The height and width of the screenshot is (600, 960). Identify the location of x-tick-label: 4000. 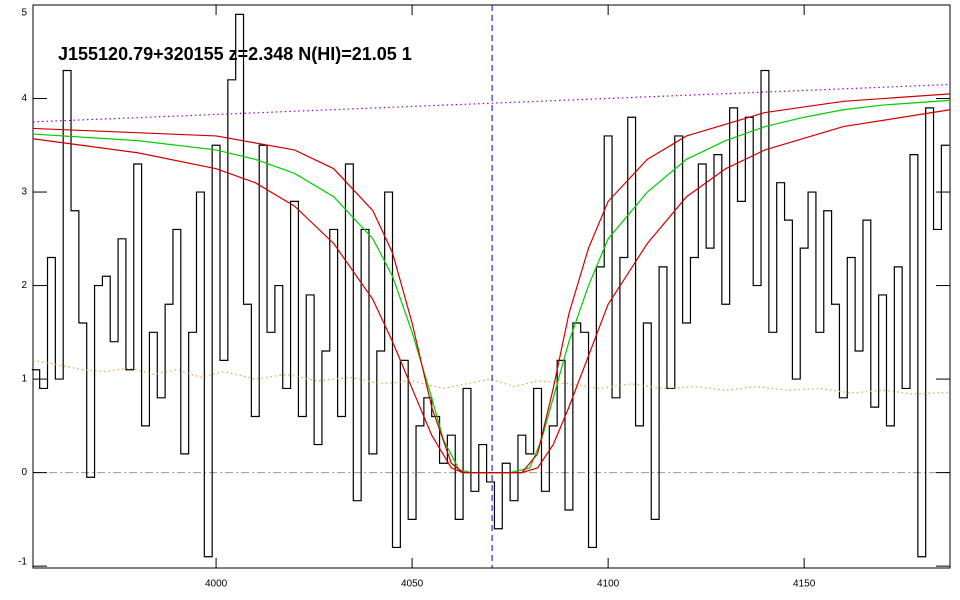
(216, 584).